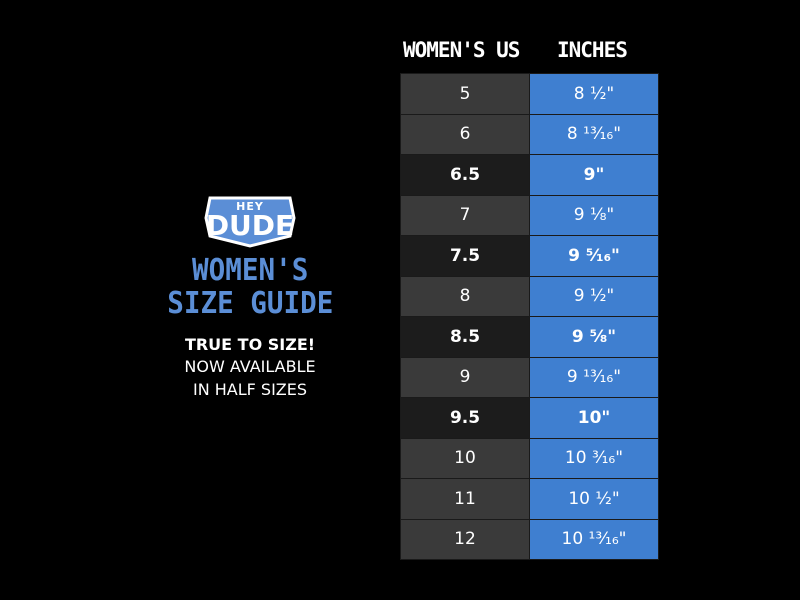 This screenshot has width=800, height=600. I want to click on us-size-cell: 9, so click(465, 377).